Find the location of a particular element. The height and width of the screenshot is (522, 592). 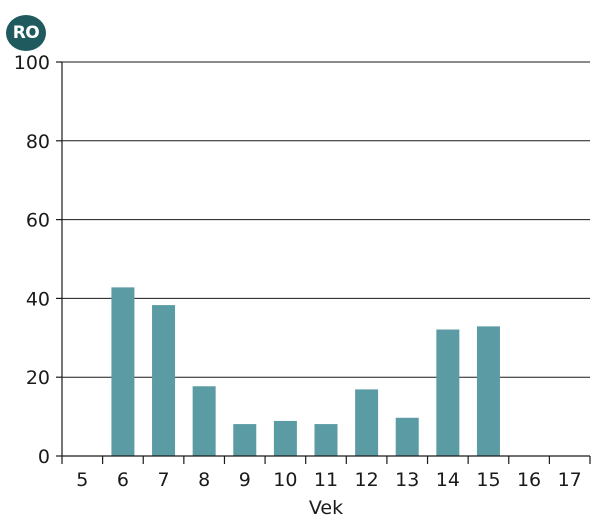

y-tick-label-20: 20 is located at coordinates (38, 378).